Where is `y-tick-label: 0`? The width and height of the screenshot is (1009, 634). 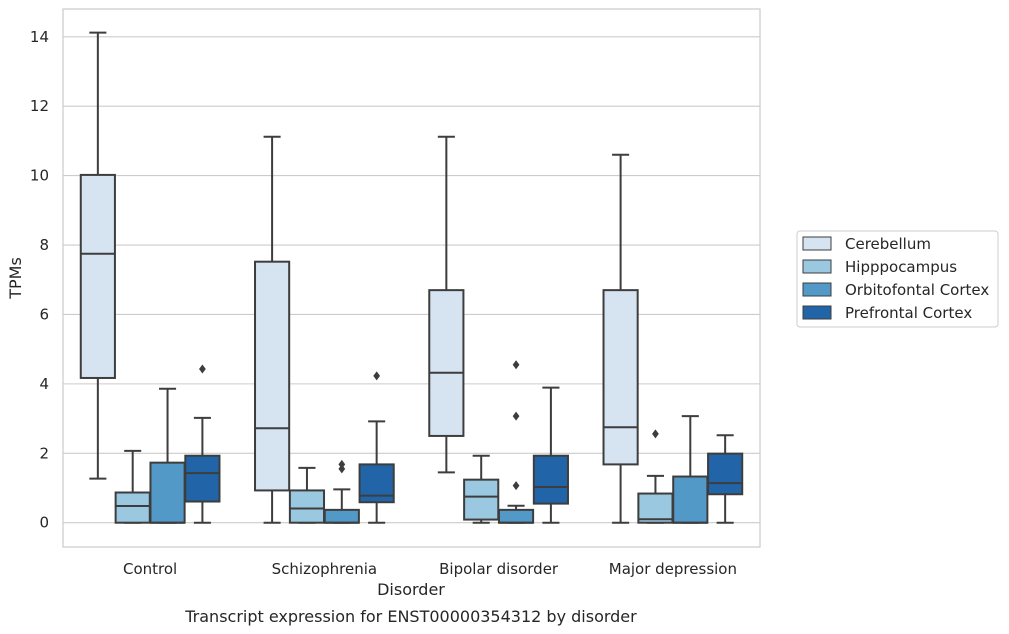 y-tick-label: 0 is located at coordinates (44, 523).